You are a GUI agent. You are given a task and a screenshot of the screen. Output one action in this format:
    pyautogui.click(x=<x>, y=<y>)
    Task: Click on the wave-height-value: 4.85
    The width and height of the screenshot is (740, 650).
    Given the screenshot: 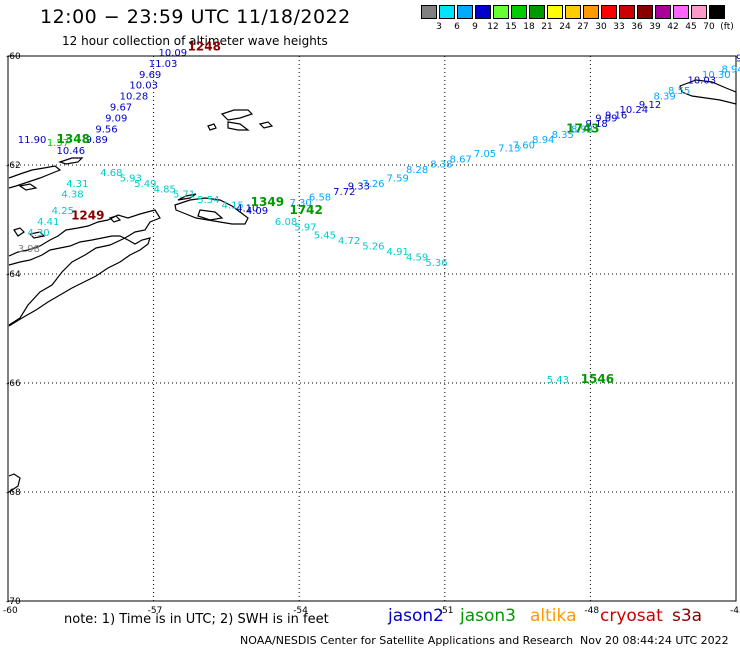 What is the action you would take?
    pyautogui.click(x=165, y=189)
    